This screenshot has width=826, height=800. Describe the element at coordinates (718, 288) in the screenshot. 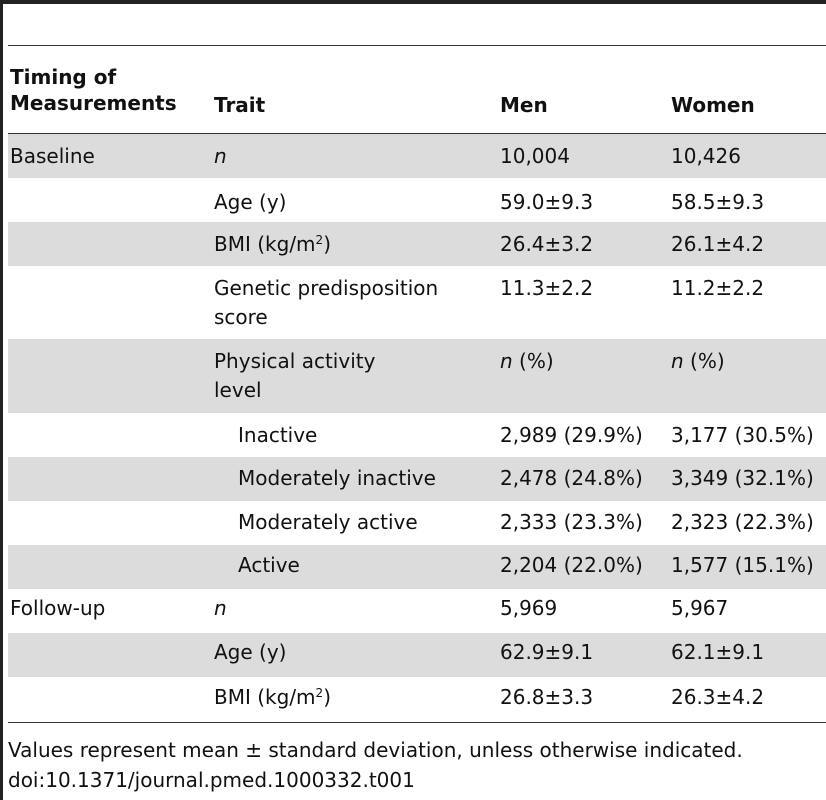

I see `cell-women: 11.2±2.2` at that location.